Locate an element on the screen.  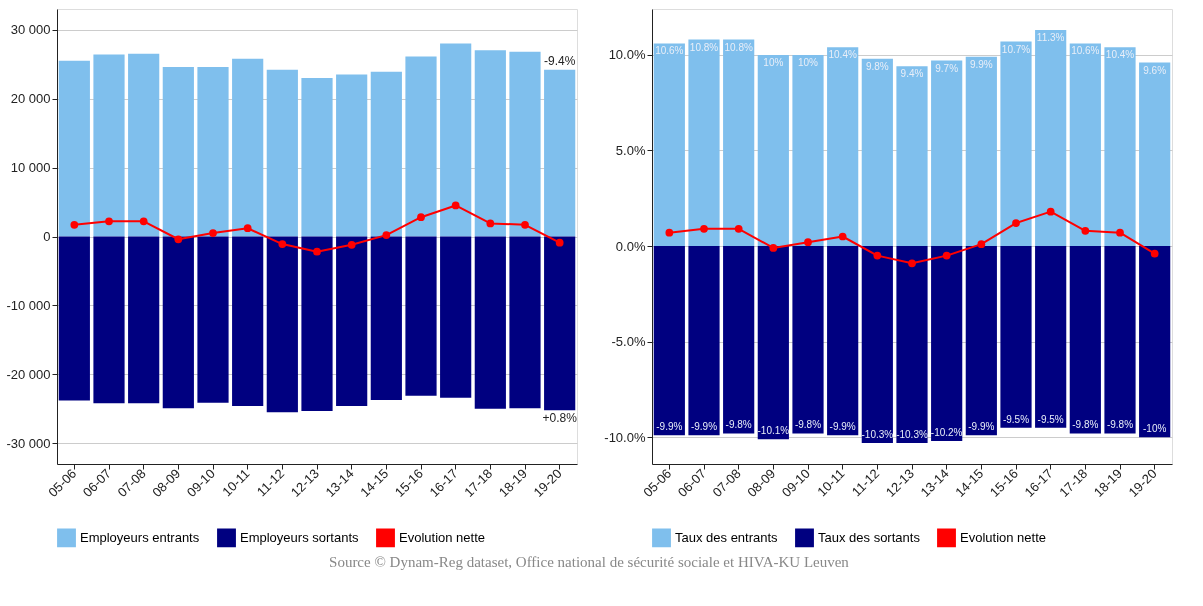
data-label: -10.2% is located at coordinates (946, 433).